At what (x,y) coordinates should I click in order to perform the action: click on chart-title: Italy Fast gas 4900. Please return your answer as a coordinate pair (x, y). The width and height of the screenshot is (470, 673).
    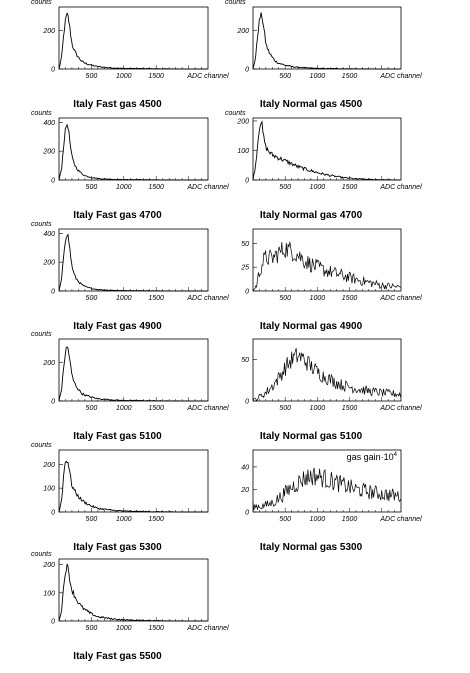
    Looking at the image, I should click on (117, 326).